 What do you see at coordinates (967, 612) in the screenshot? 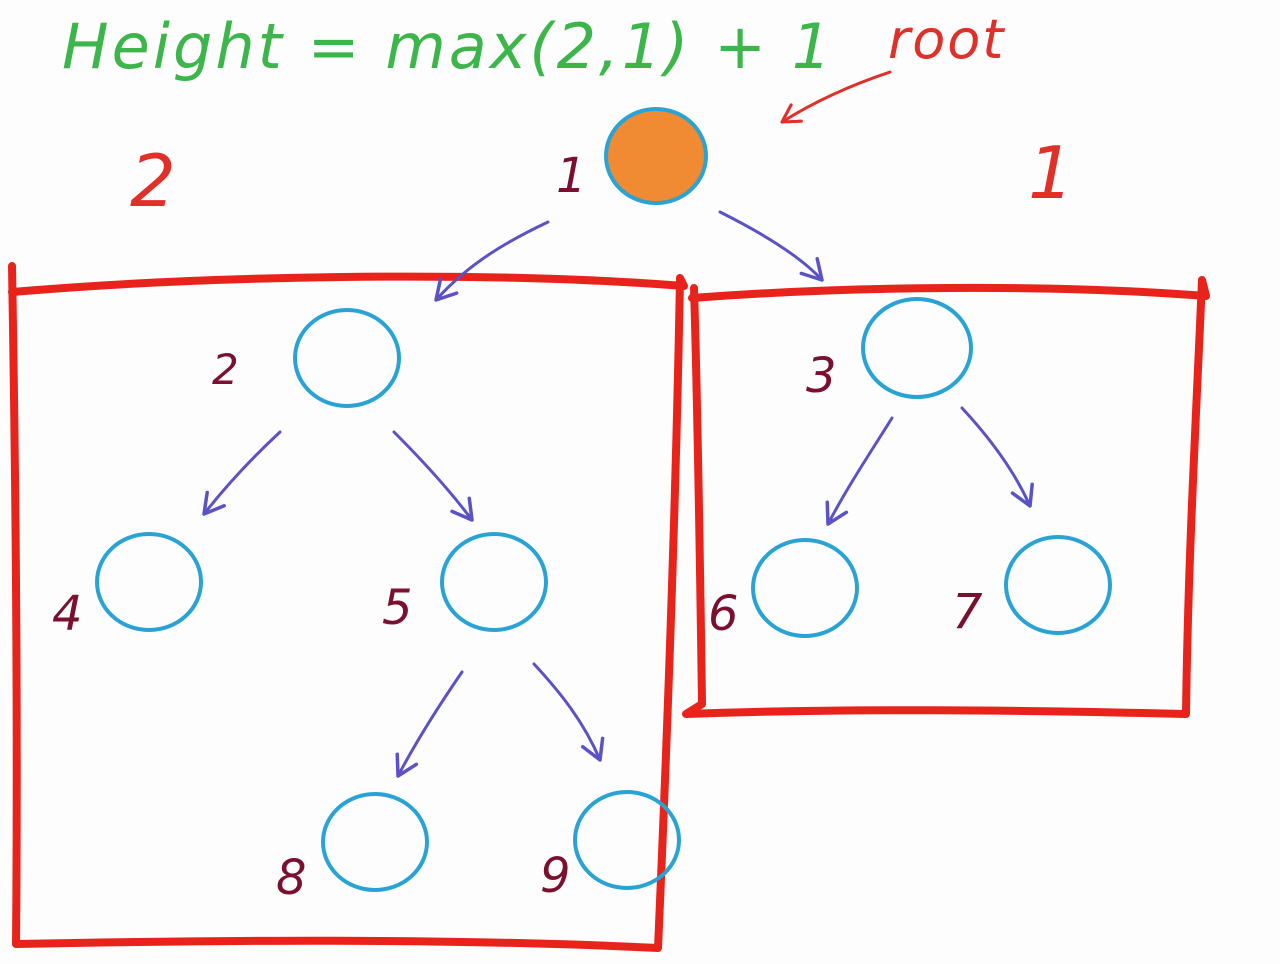
I see `node-label-7: 7` at bounding box center [967, 612].